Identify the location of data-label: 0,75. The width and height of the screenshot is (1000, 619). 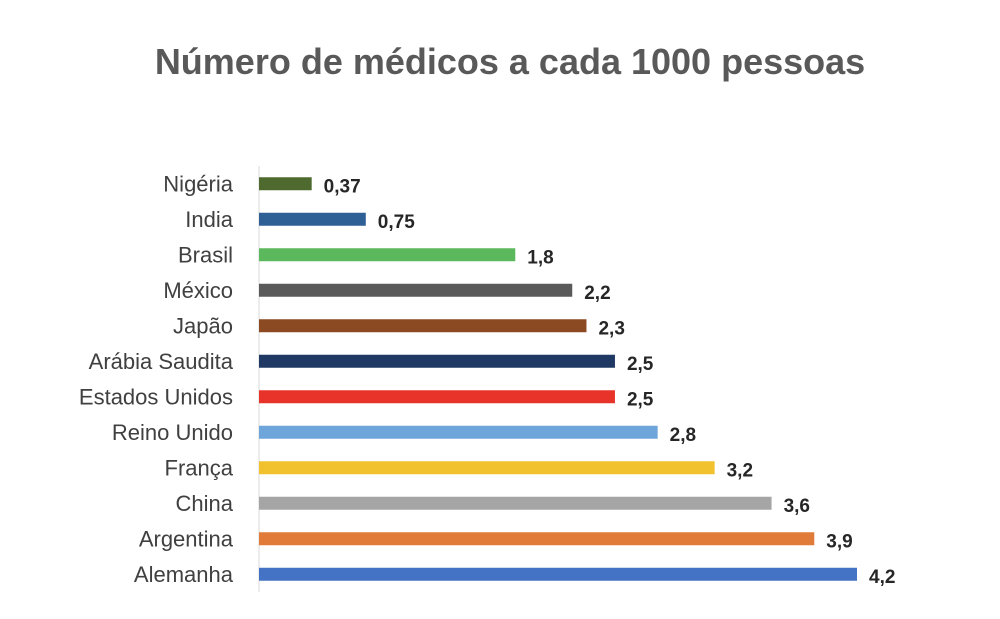
(396, 222).